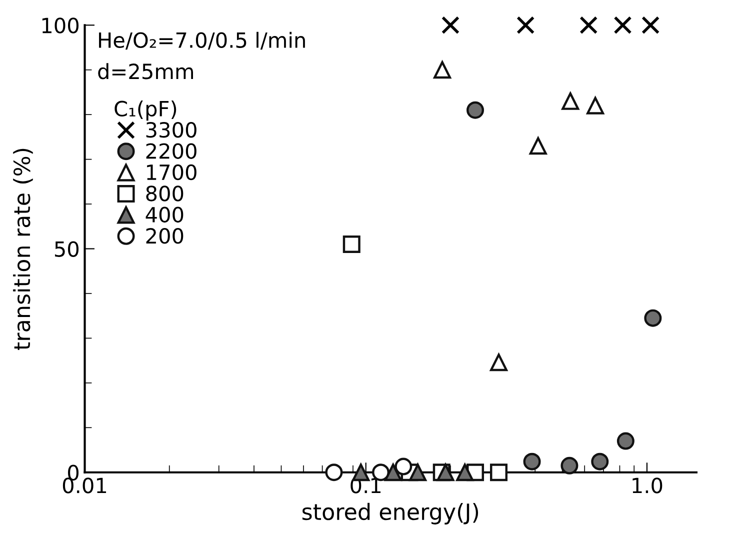 The width and height of the screenshot is (737, 559). What do you see at coordinates (647, 486) in the screenshot?
I see `x-tick-label: 1.0` at bounding box center [647, 486].